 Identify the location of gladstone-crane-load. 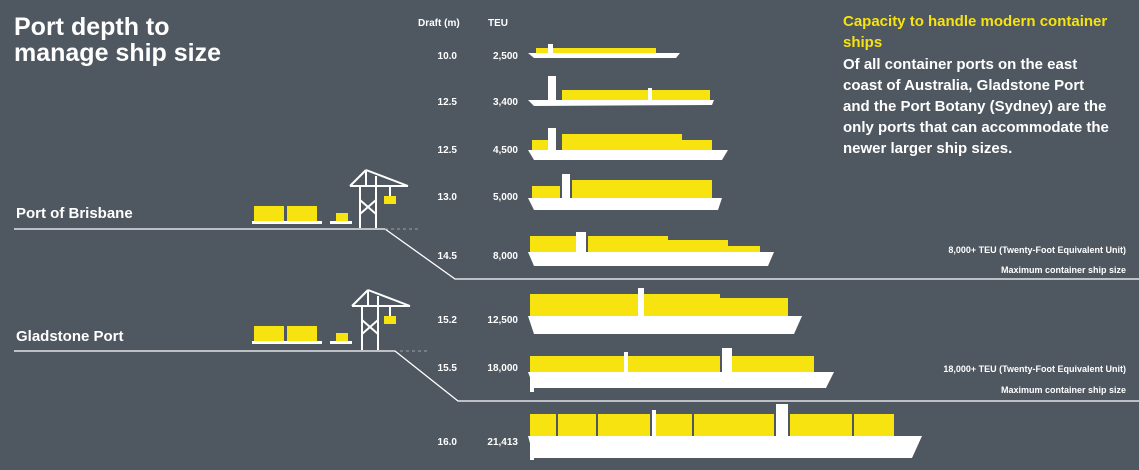
(390, 320).